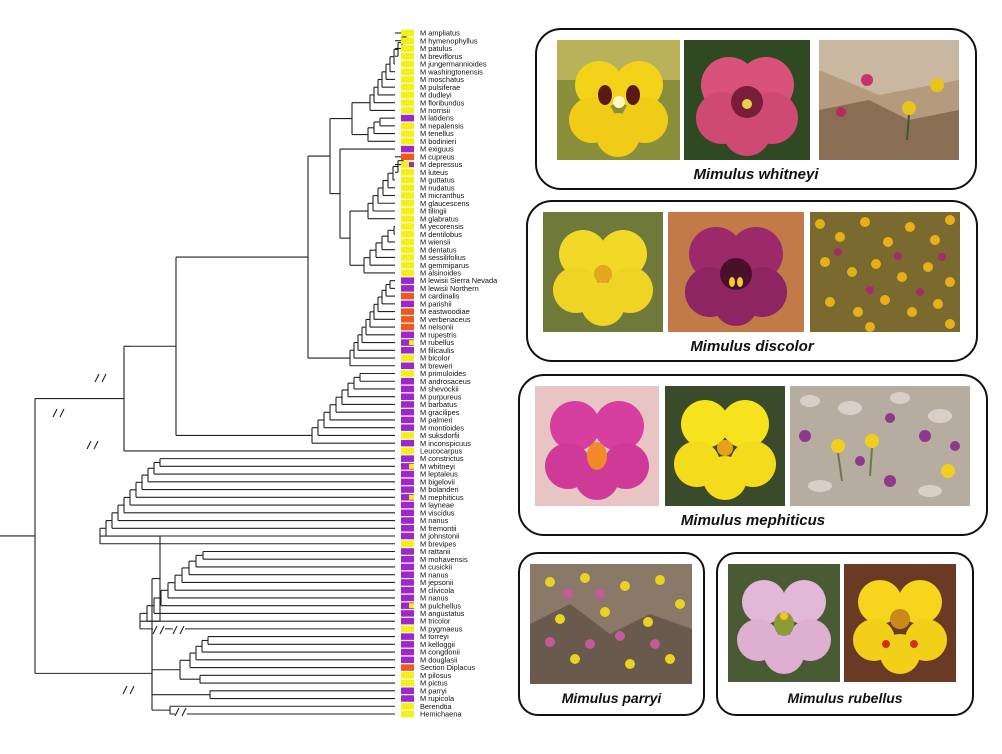 The height and width of the screenshot is (754, 1002). What do you see at coordinates (442, 79) in the screenshot?
I see `taxon-label: M moschatus` at bounding box center [442, 79].